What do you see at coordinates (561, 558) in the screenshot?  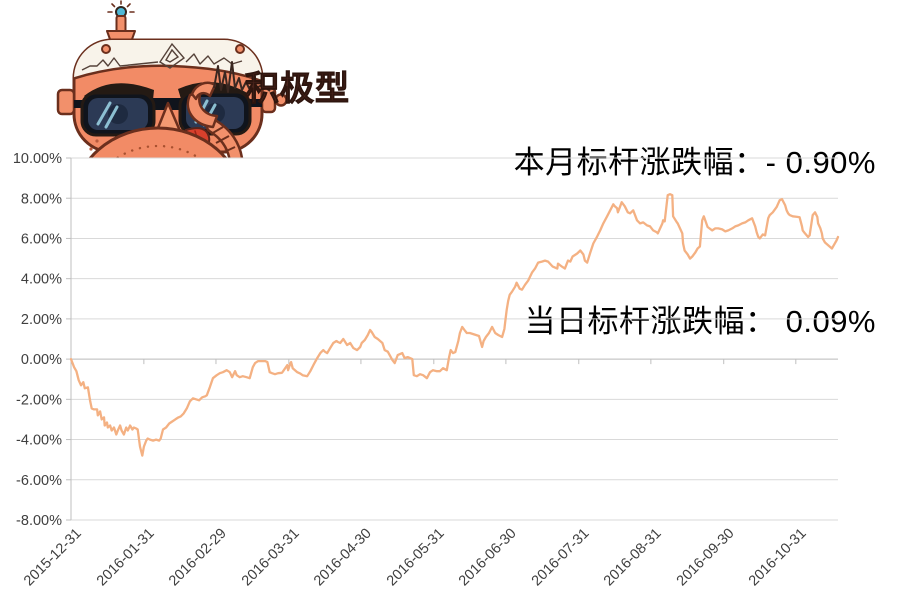 I see `x-tick-label: 2016-07-31` at bounding box center [561, 558].